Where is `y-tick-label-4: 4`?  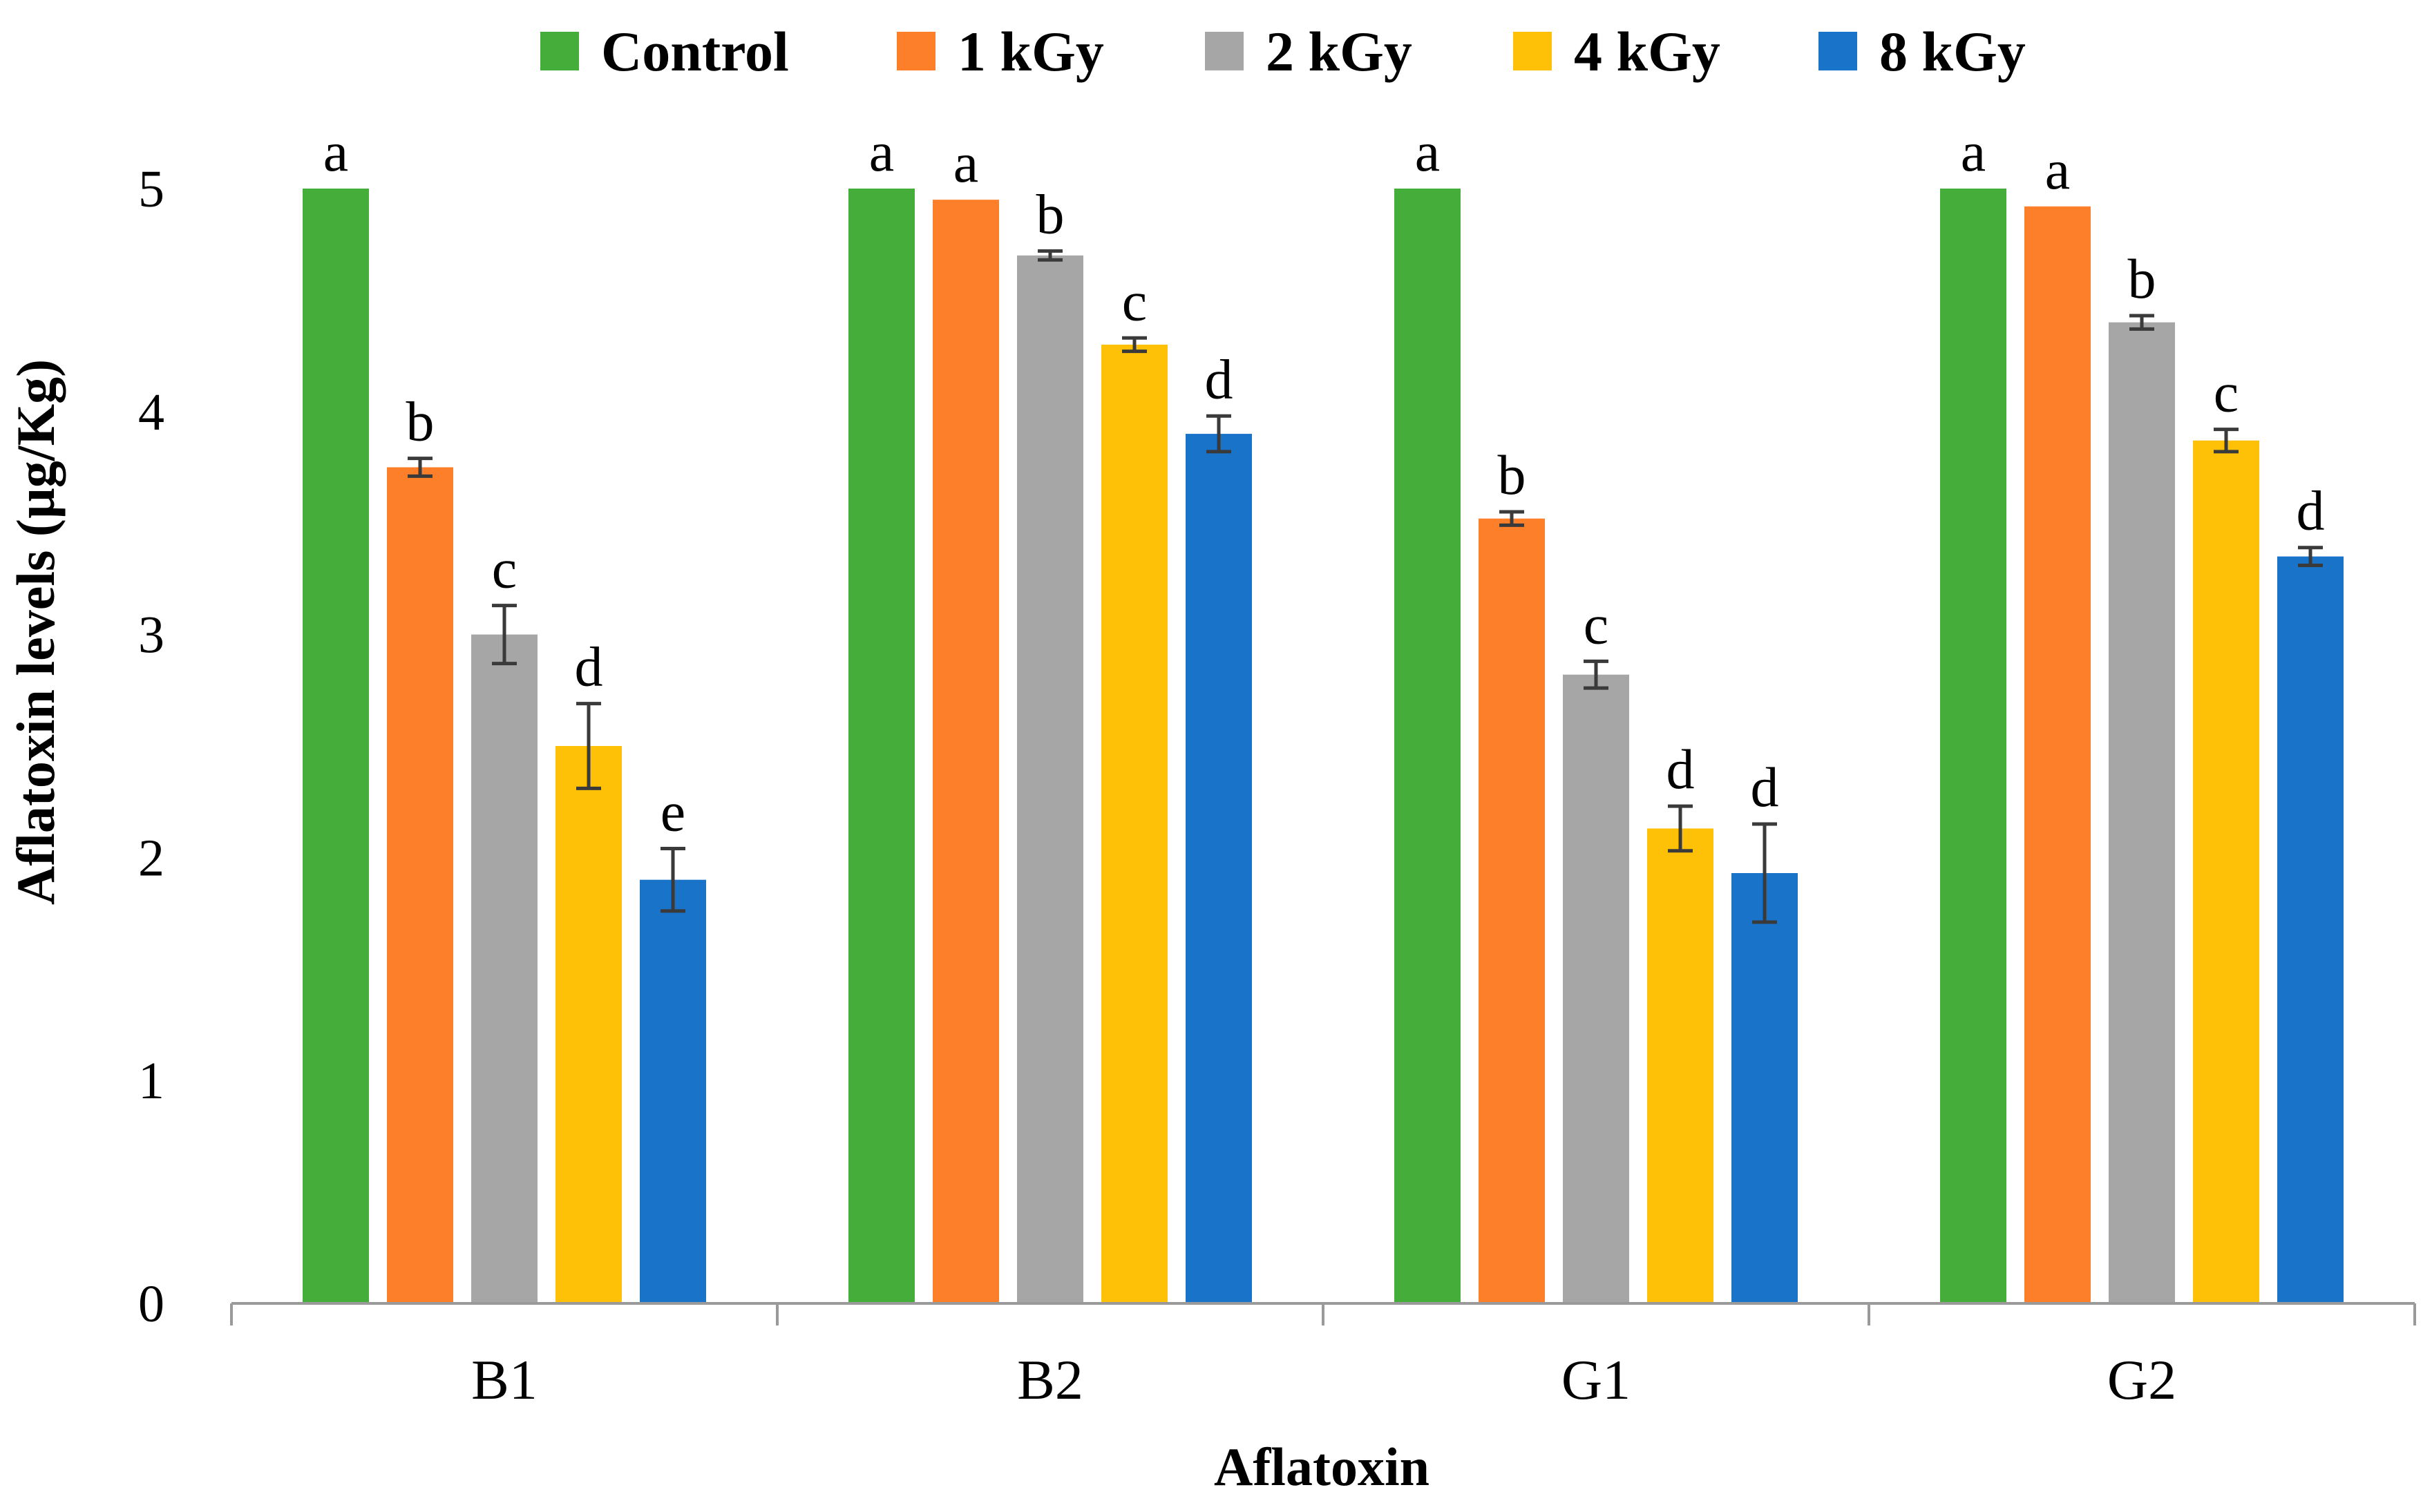 y-tick-label-4: 4 is located at coordinates (151, 412).